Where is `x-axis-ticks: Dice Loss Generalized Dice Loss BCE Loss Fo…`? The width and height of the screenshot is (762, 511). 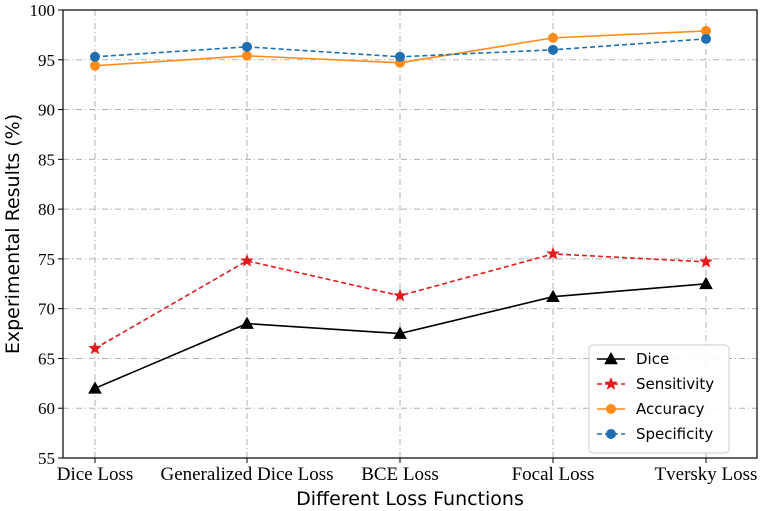 x-axis-ticks: Dice Loss Generalized Dice Loss BCE Loss Fo… is located at coordinates (407, 471).